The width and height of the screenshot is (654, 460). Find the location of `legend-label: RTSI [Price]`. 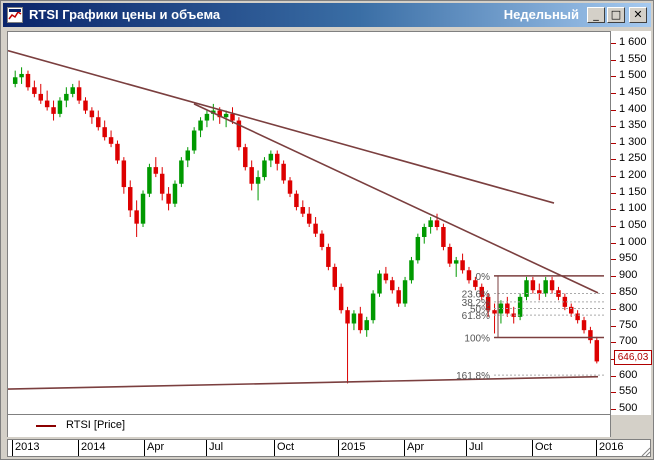

legend-label: RTSI [Price] is located at coordinates (96, 425).